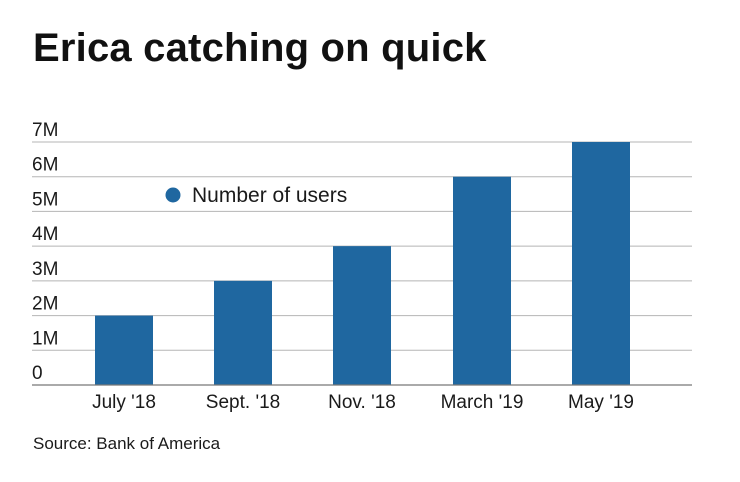  What do you see at coordinates (482, 402) in the screenshot?
I see `x-tick-label: March '19` at bounding box center [482, 402].